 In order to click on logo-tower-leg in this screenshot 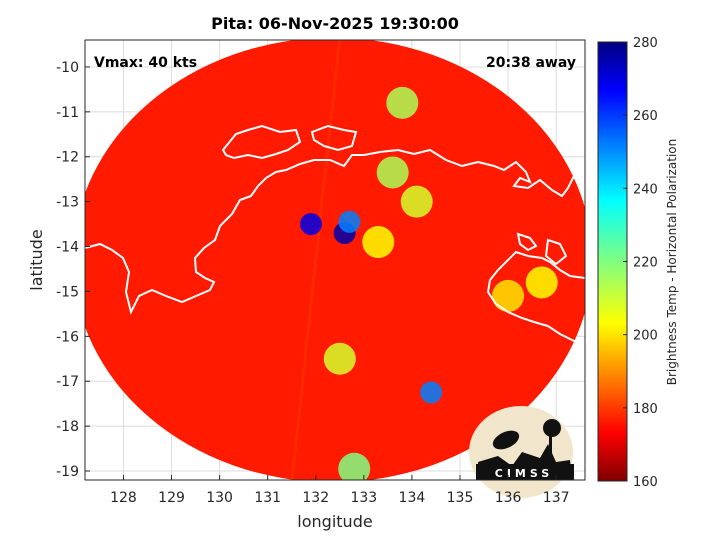, I will do `click(550, 448)`.